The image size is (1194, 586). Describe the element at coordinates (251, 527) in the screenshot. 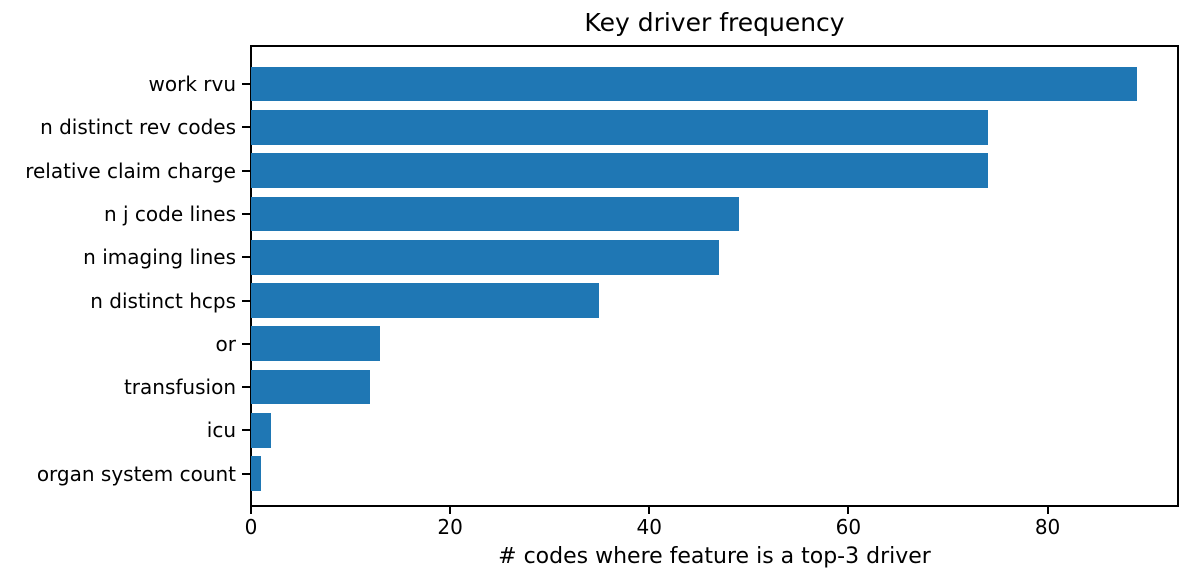

I see `x-tick-label: 0` at that location.